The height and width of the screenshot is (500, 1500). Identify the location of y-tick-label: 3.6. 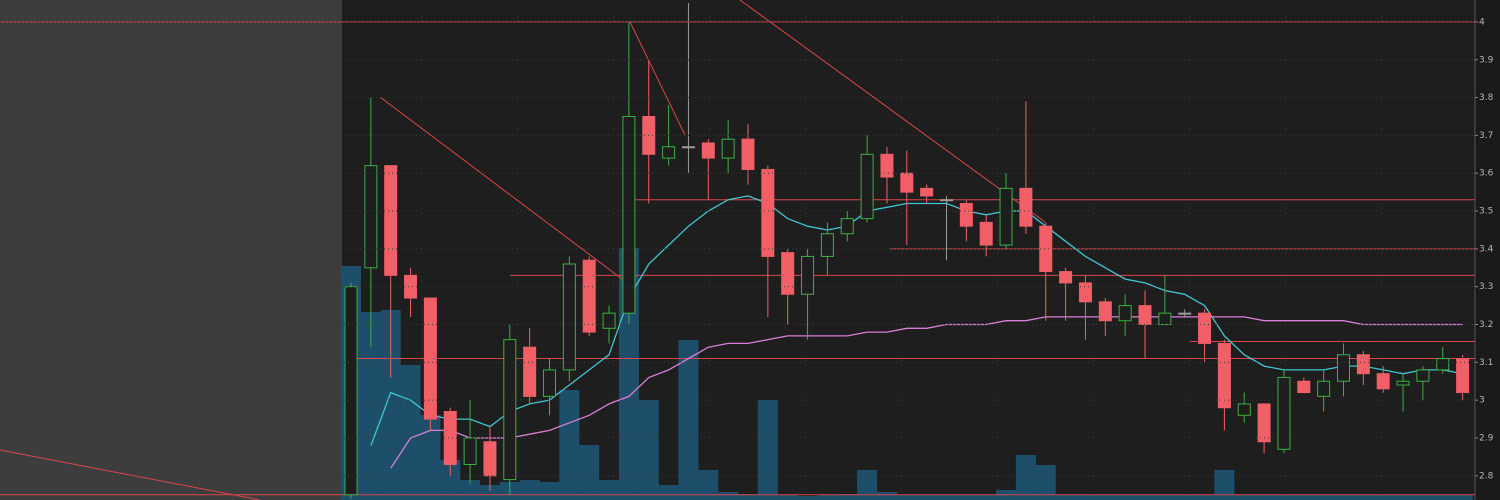
(1486, 174).